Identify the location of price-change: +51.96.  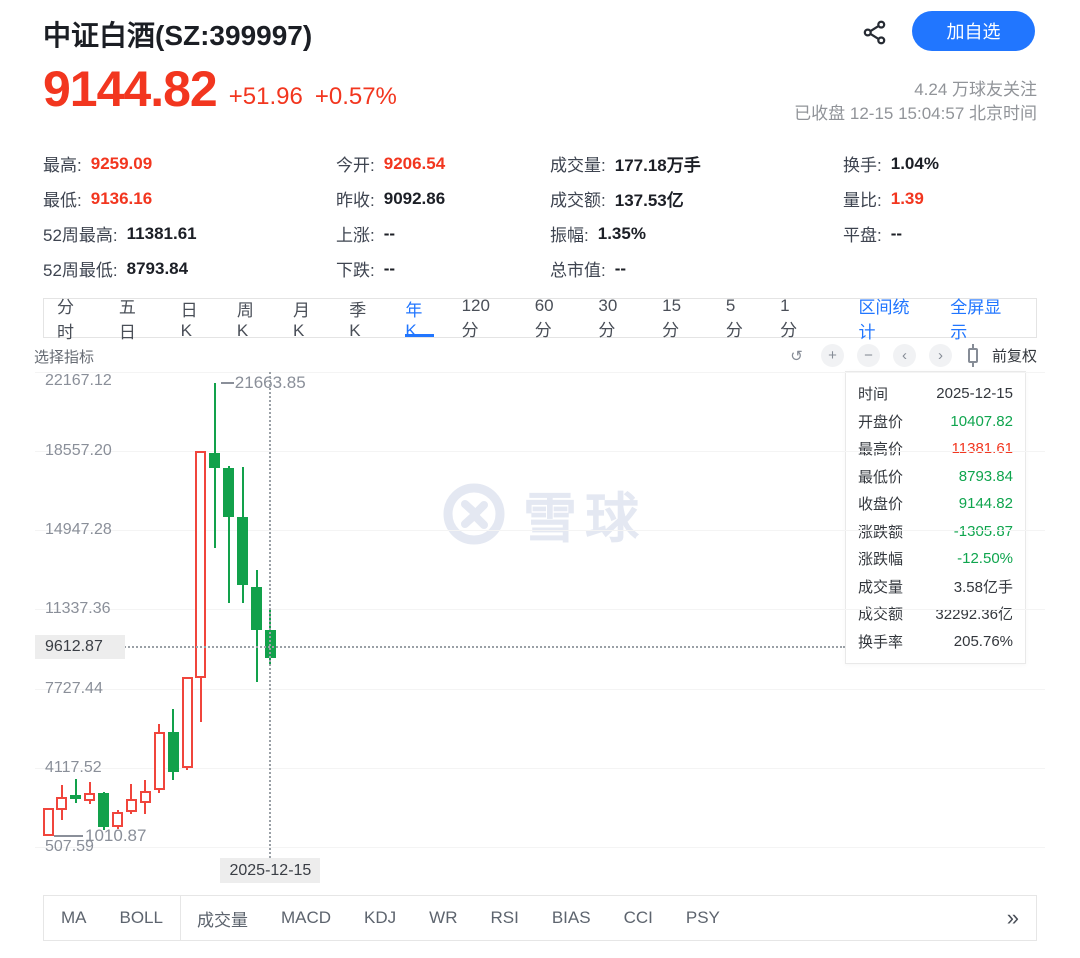
(265, 96).